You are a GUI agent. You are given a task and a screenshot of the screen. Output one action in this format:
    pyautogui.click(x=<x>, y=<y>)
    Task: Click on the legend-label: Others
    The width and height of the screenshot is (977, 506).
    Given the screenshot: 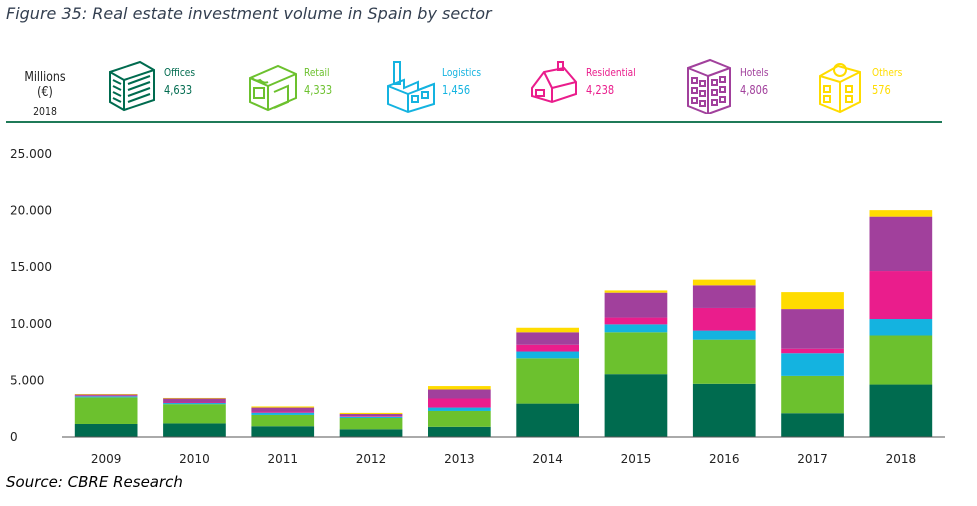 What is the action you would take?
    pyautogui.click(x=887, y=72)
    